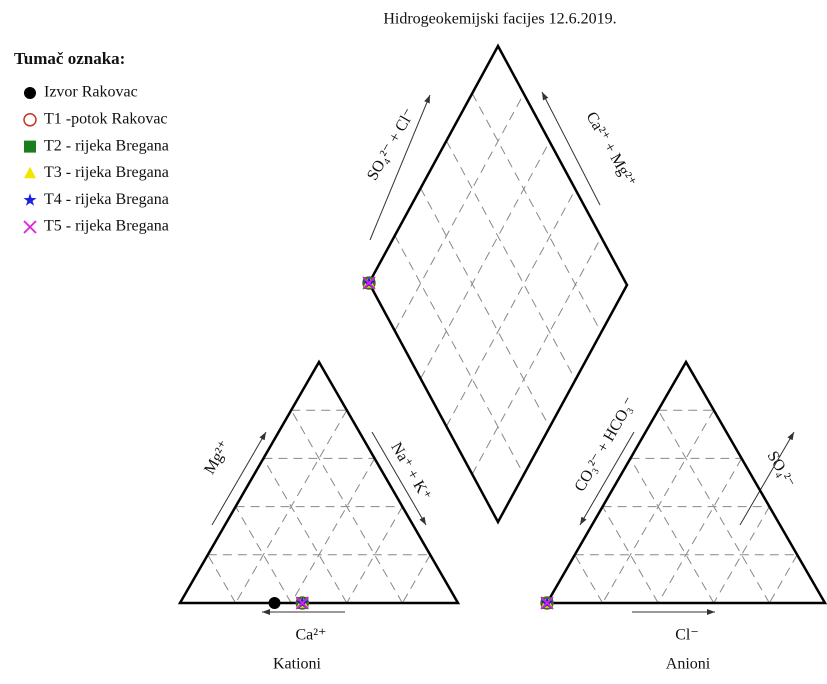  What do you see at coordinates (91, 92) in the screenshot?
I see `legend-label: Izvor Rakovac` at bounding box center [91, 92].